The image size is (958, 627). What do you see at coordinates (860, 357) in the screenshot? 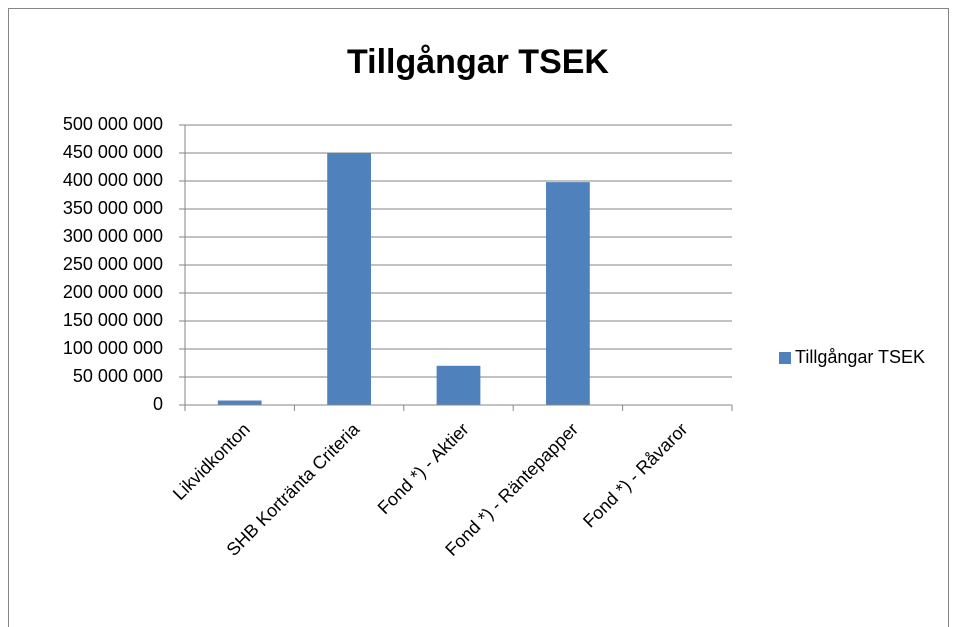
I see `legend-label: Tillgångar TSEK` at bounding box center [860, 357].